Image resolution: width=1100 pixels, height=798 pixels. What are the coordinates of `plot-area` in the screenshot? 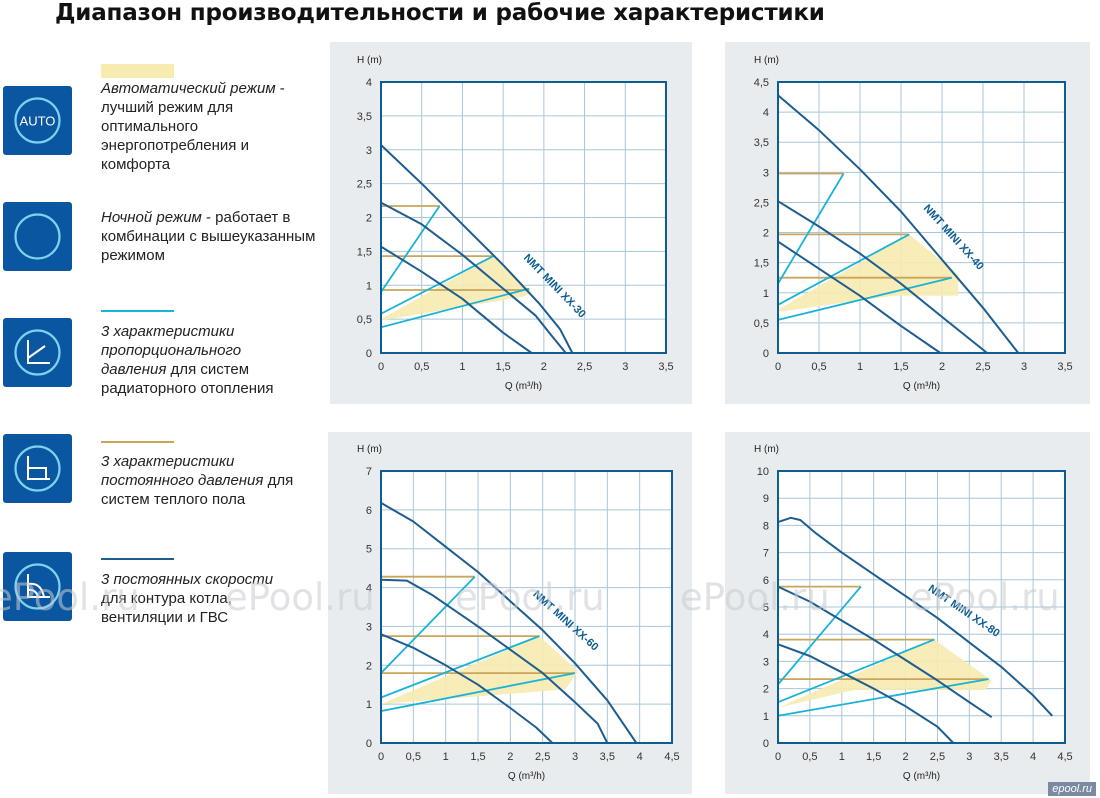 It's located at (921, 217).